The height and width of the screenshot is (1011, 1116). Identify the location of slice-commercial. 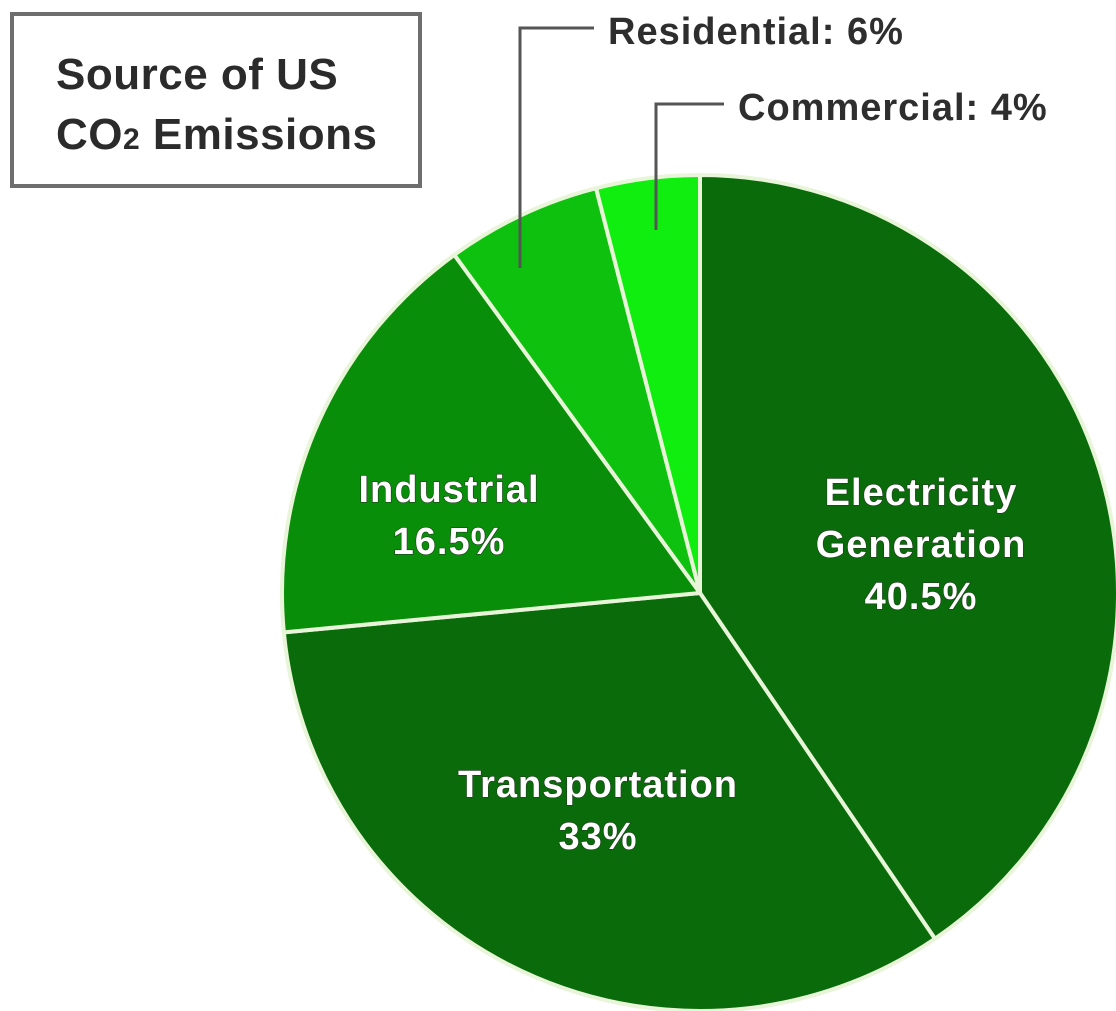
(648, 384).